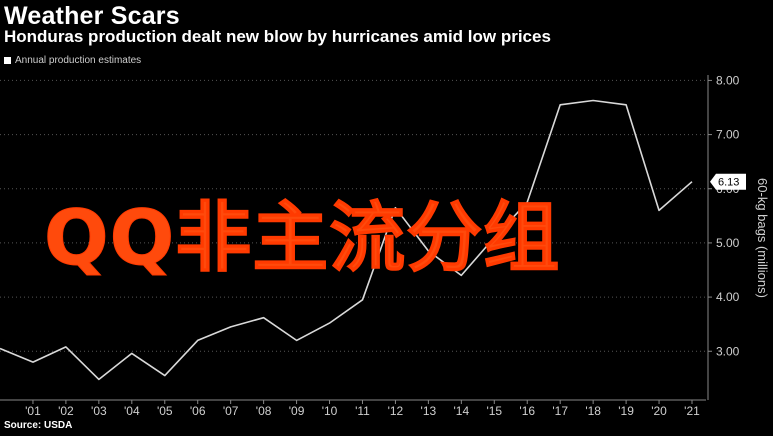 This screenshot has width=773, height=436. I want to click on y-tick-label: 5.00, so click(728, 243).